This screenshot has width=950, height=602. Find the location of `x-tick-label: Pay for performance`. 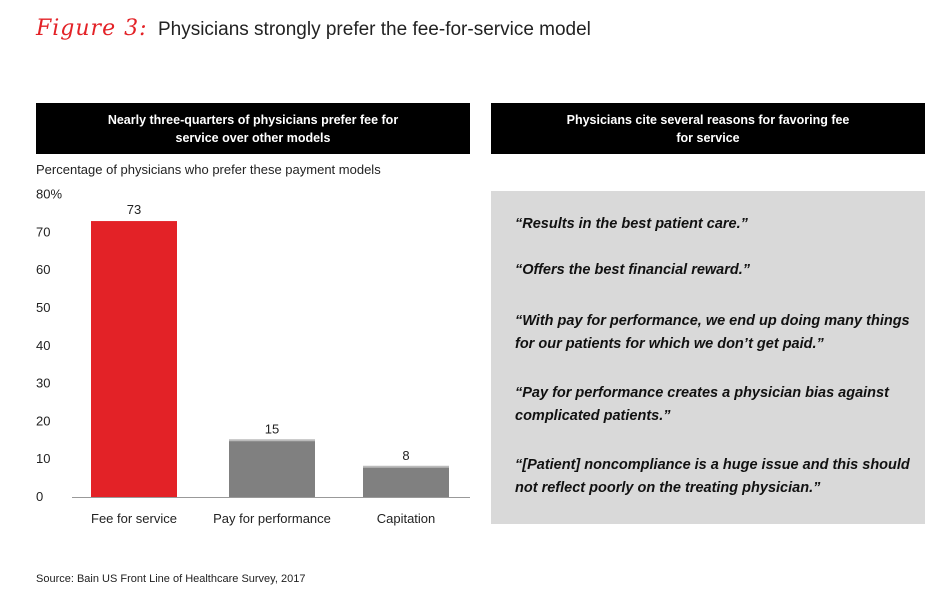

x-tick-label: Pay for performance is located at coordinates (272, 518).